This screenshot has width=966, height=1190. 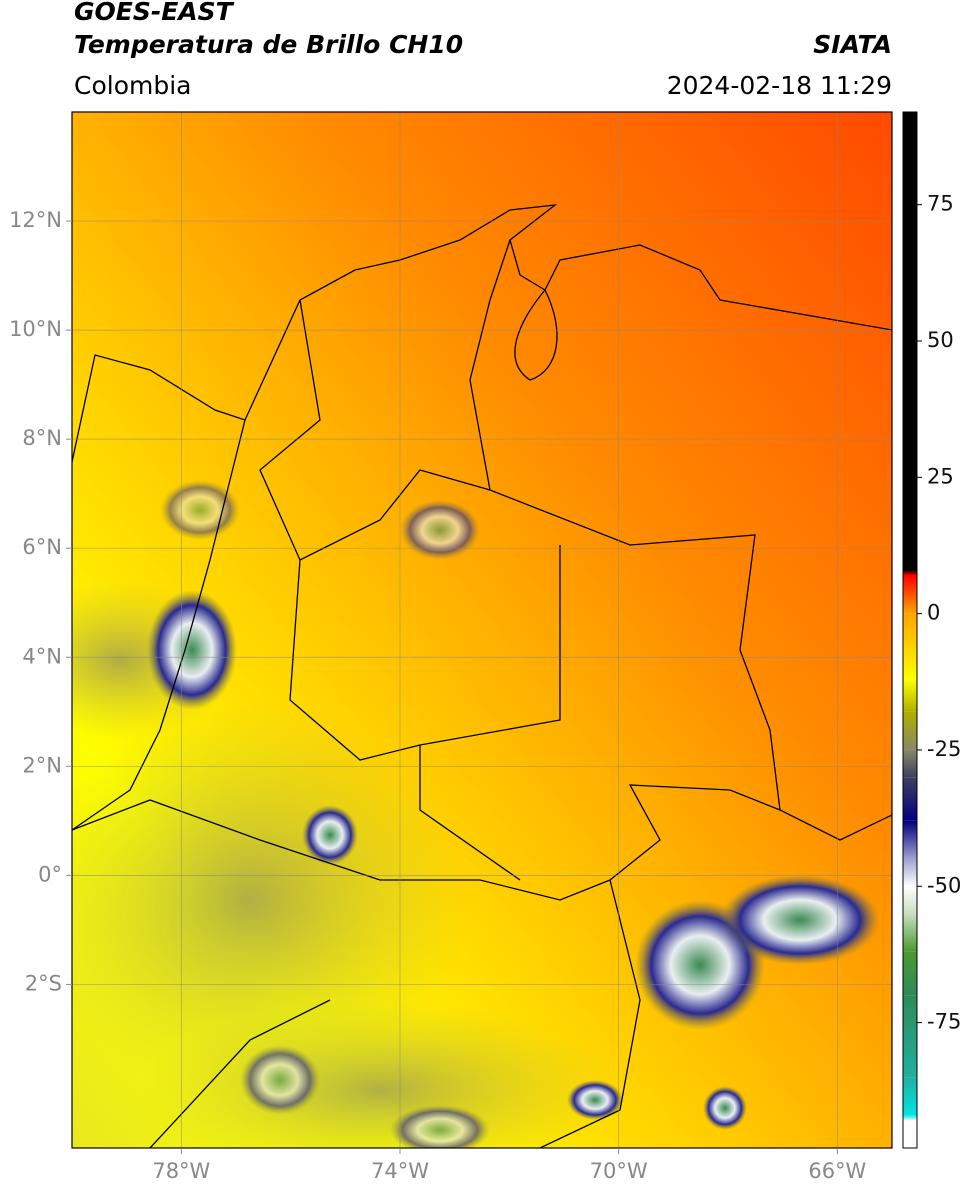 What do you see at coordinates (181, 1171) in the screenshot?
I see `x-tick-label: 78°W` at bounding box center [181, 1171].